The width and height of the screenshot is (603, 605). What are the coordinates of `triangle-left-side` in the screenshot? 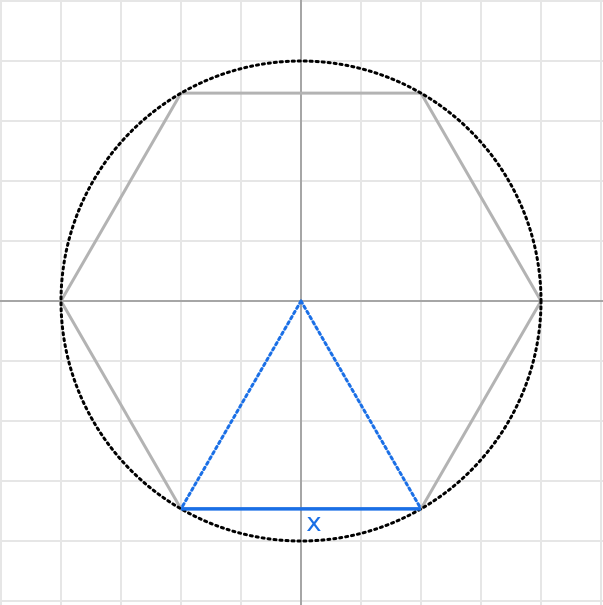 It's located at (241, 405).